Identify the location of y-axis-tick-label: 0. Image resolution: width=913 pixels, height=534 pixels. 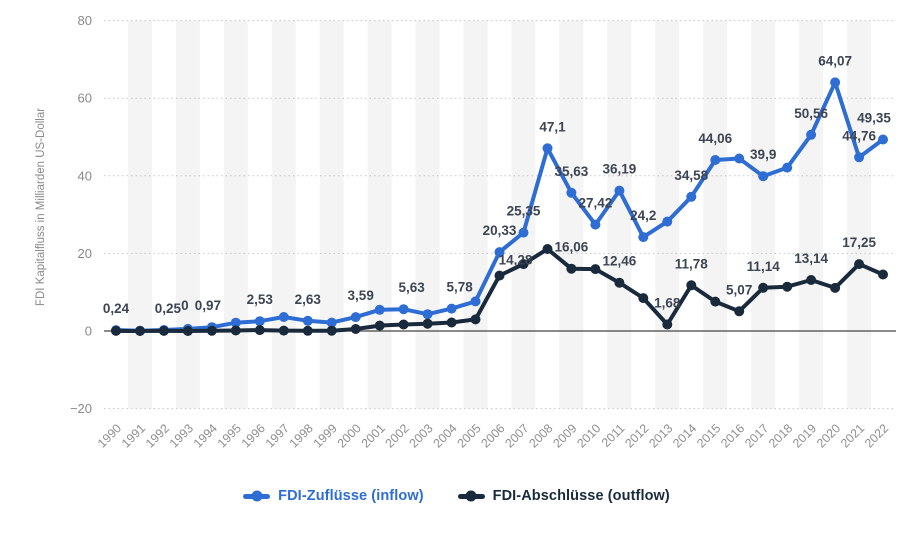
(88, 331).